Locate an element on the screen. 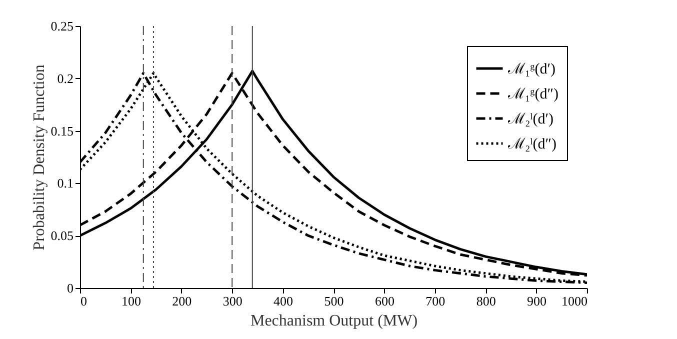 This screenshot has height=339, width=677. x-tick-label: 400 is located at coordinates (284, 301).